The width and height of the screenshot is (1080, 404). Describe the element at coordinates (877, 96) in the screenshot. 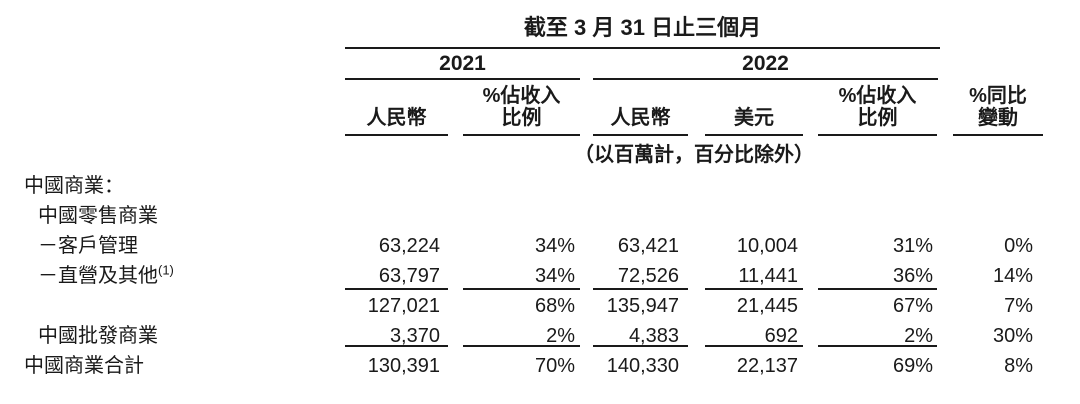

I see `column-header-pct-revenue-2022-line1: %佔收入` at that location.